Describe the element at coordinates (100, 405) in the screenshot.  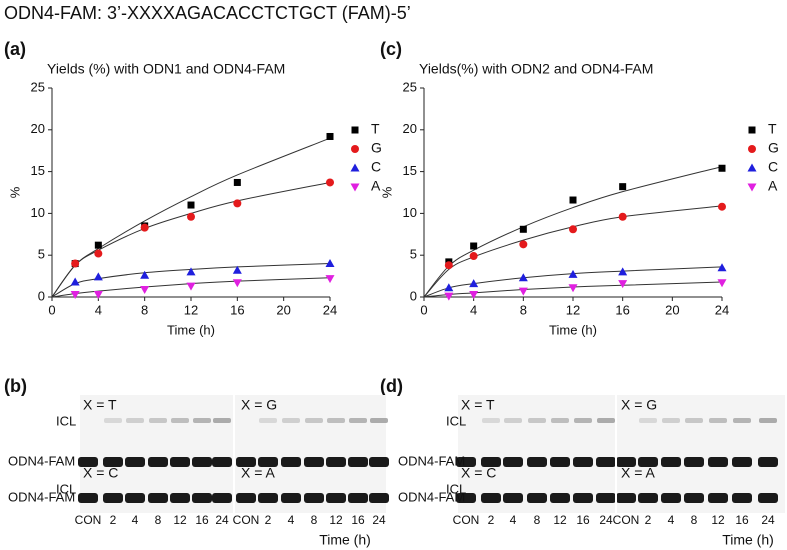
I see `group-label: X = T` at that location.